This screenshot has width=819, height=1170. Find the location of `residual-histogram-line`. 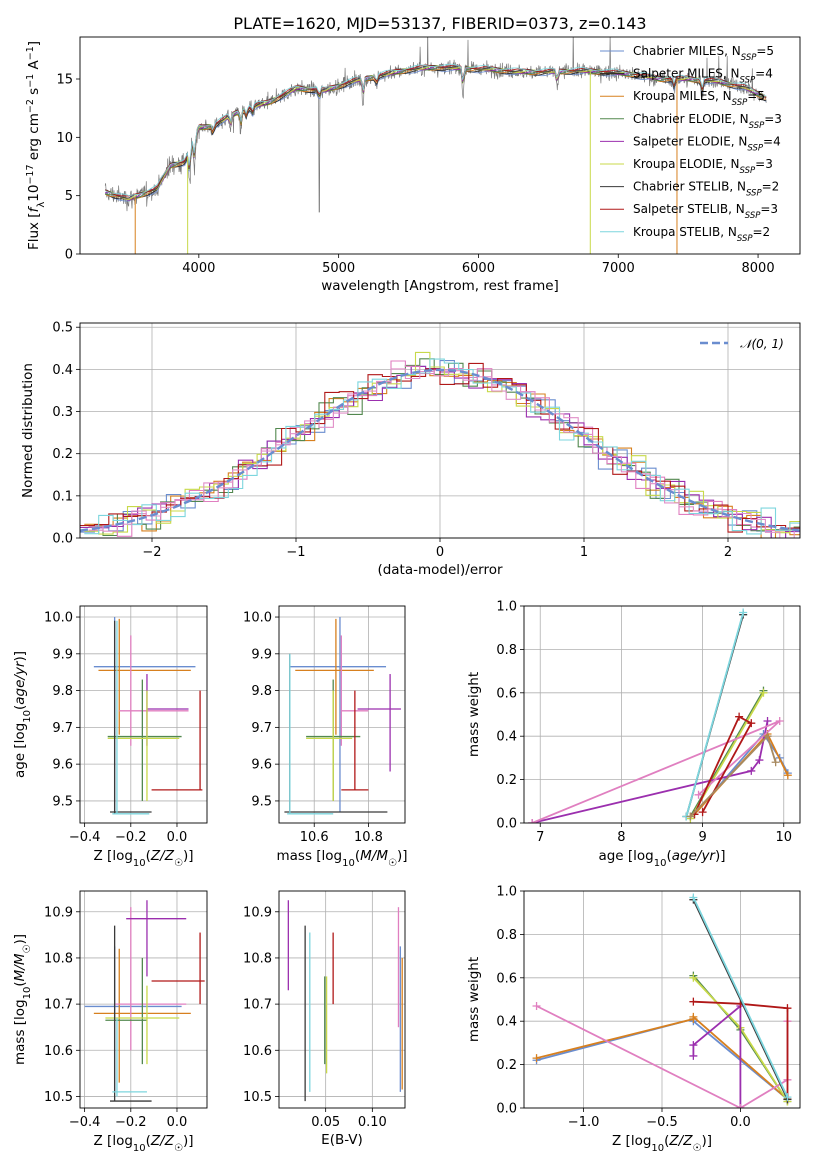

residual-histogram-line is located at coordinates (442, 446).